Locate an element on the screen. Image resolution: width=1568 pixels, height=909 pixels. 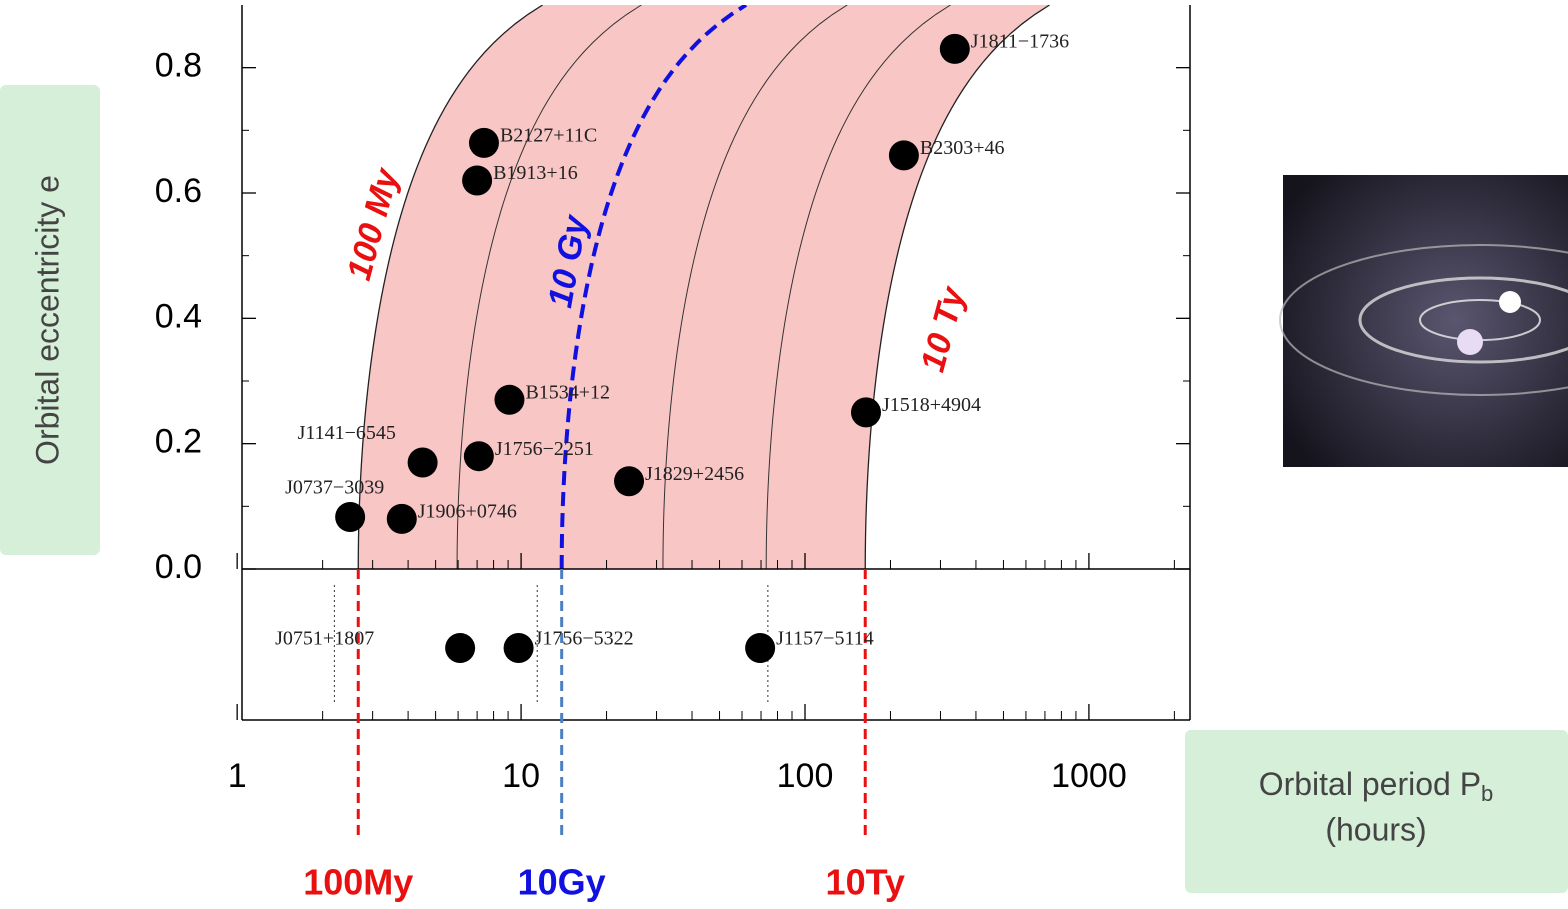
pulsar-label: J0737−3039 is located at coordinates (334, 488).